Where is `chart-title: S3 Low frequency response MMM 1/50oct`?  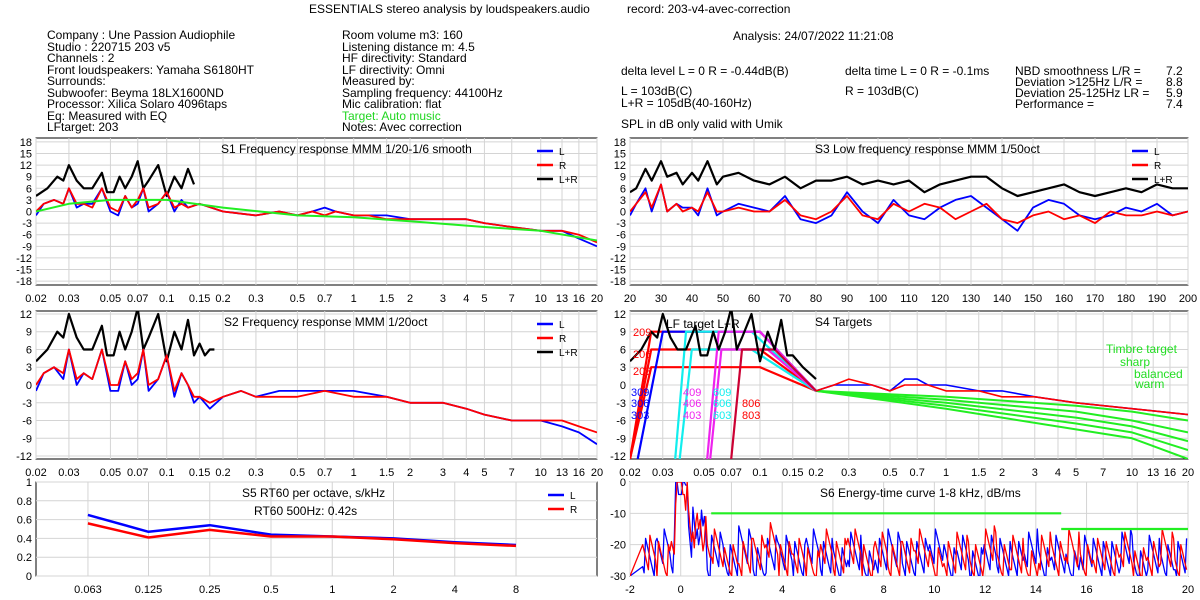
chart-title: S3 Low frequency response MMM 1/50oct is located at coordinates (927, 149).